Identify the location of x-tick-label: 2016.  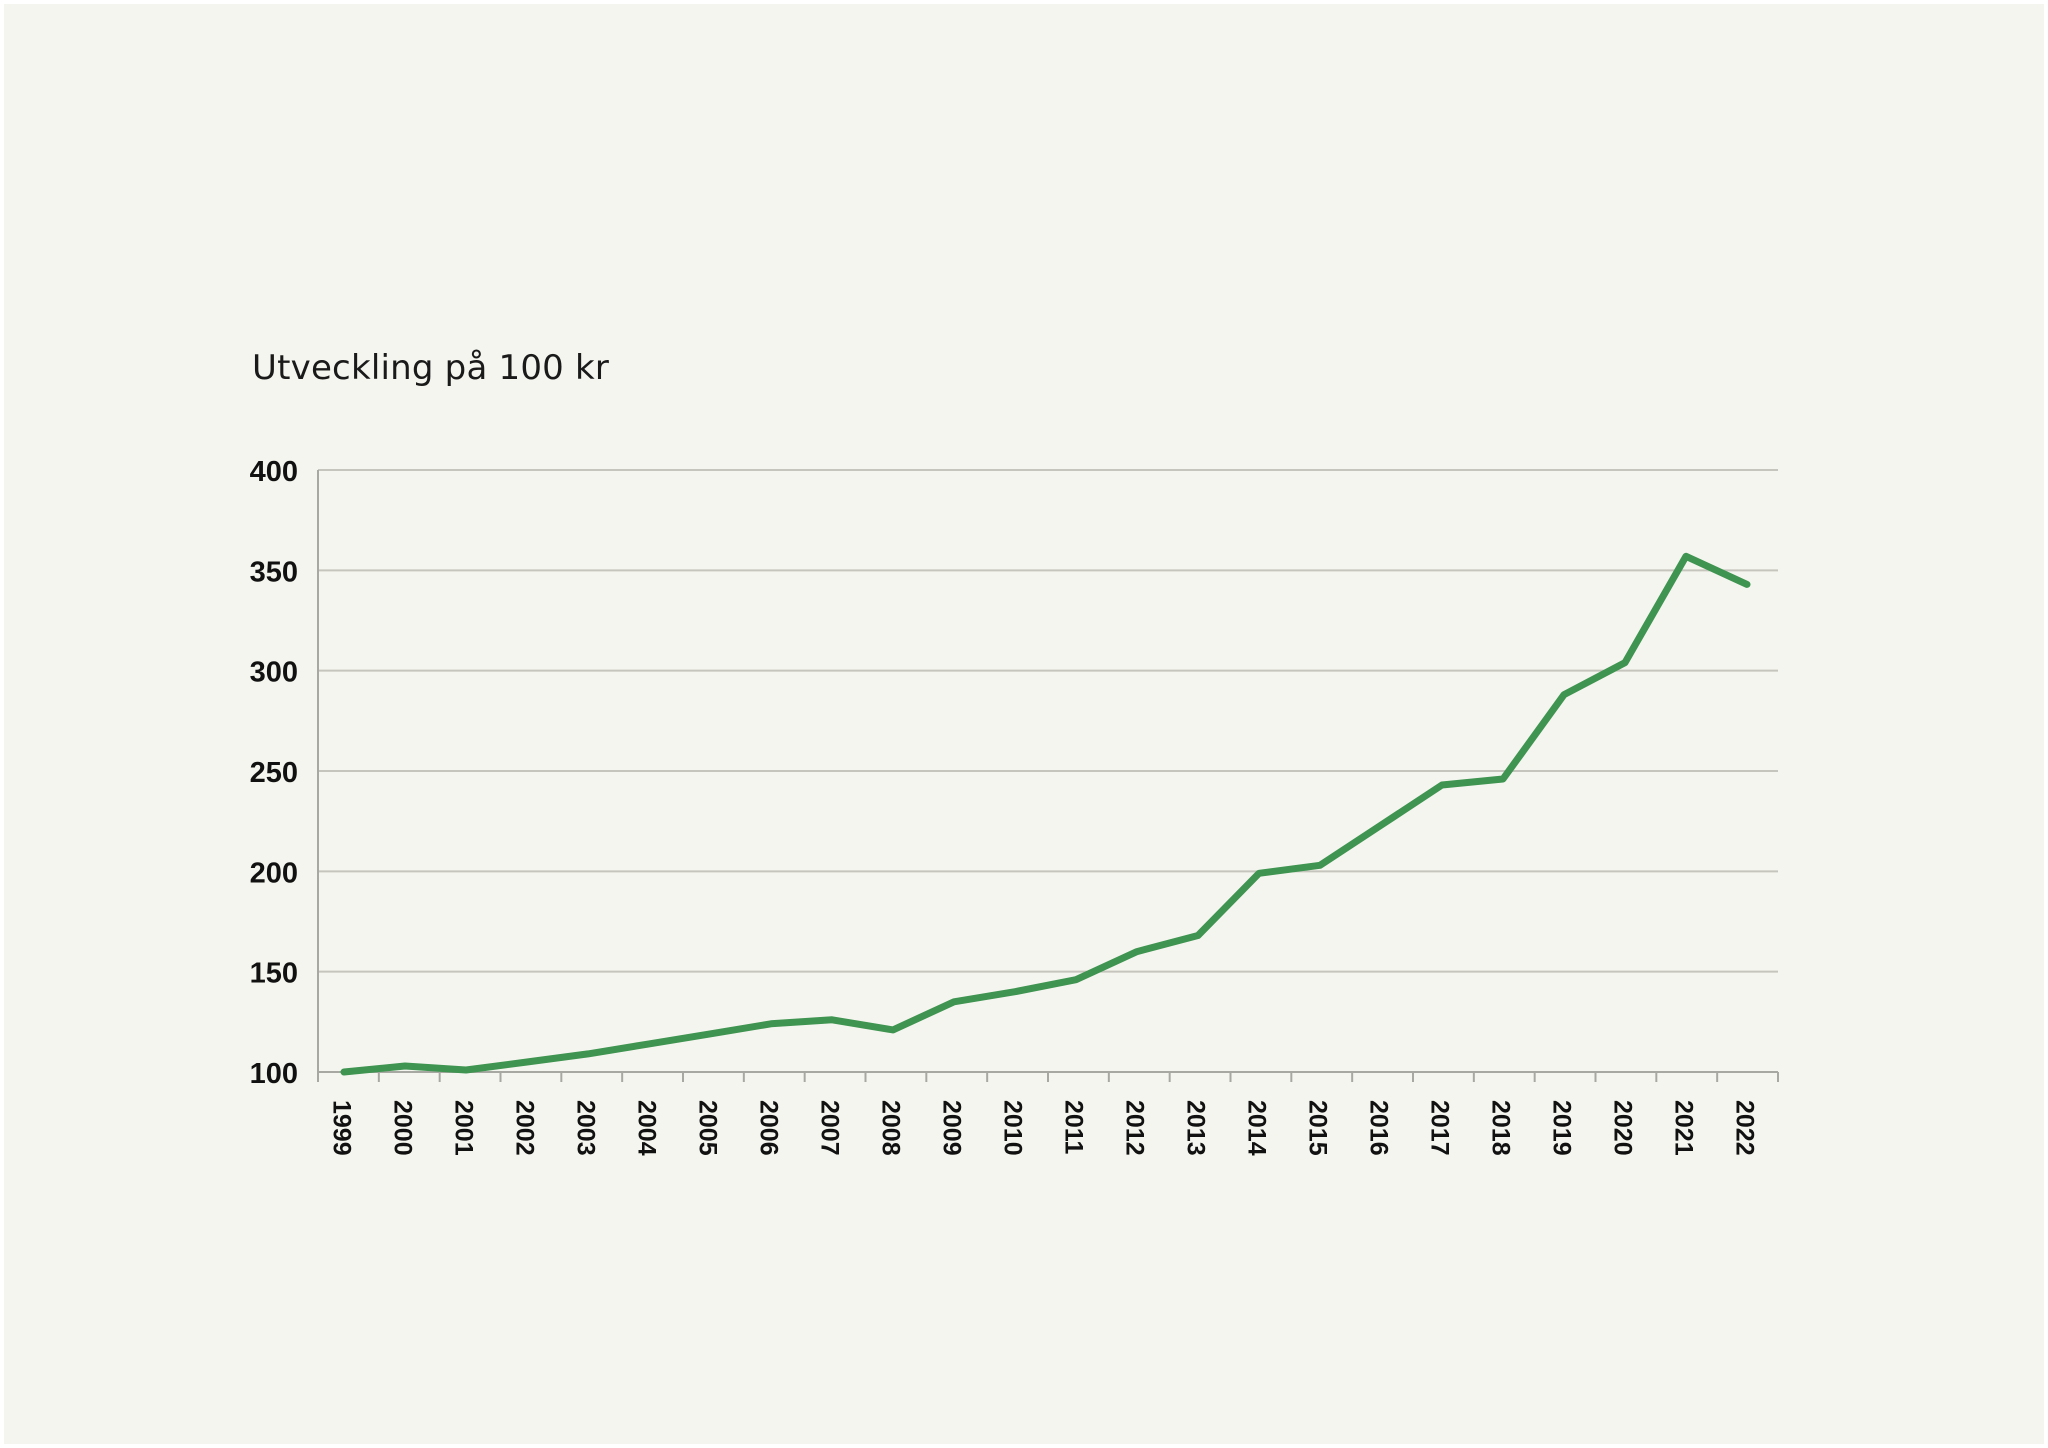
(1378, 1128).